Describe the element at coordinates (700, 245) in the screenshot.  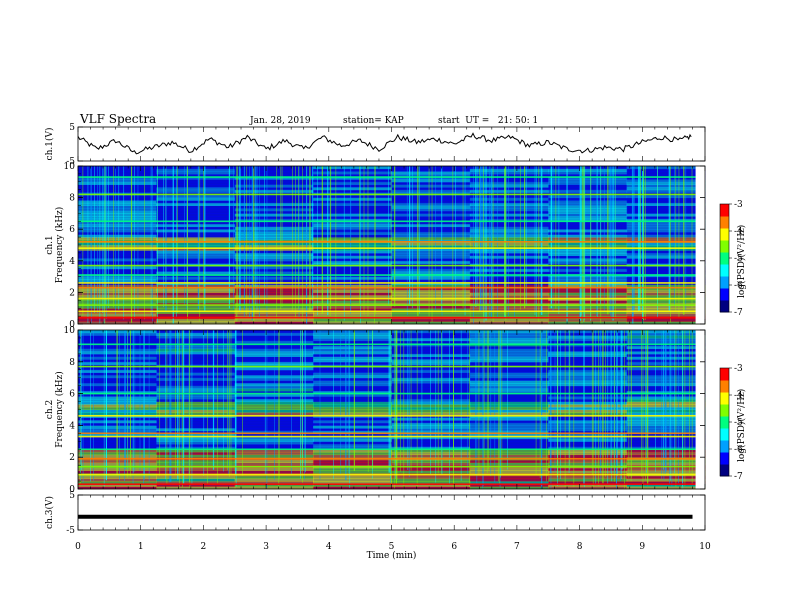
I see `spectrogram-blank` at that location.